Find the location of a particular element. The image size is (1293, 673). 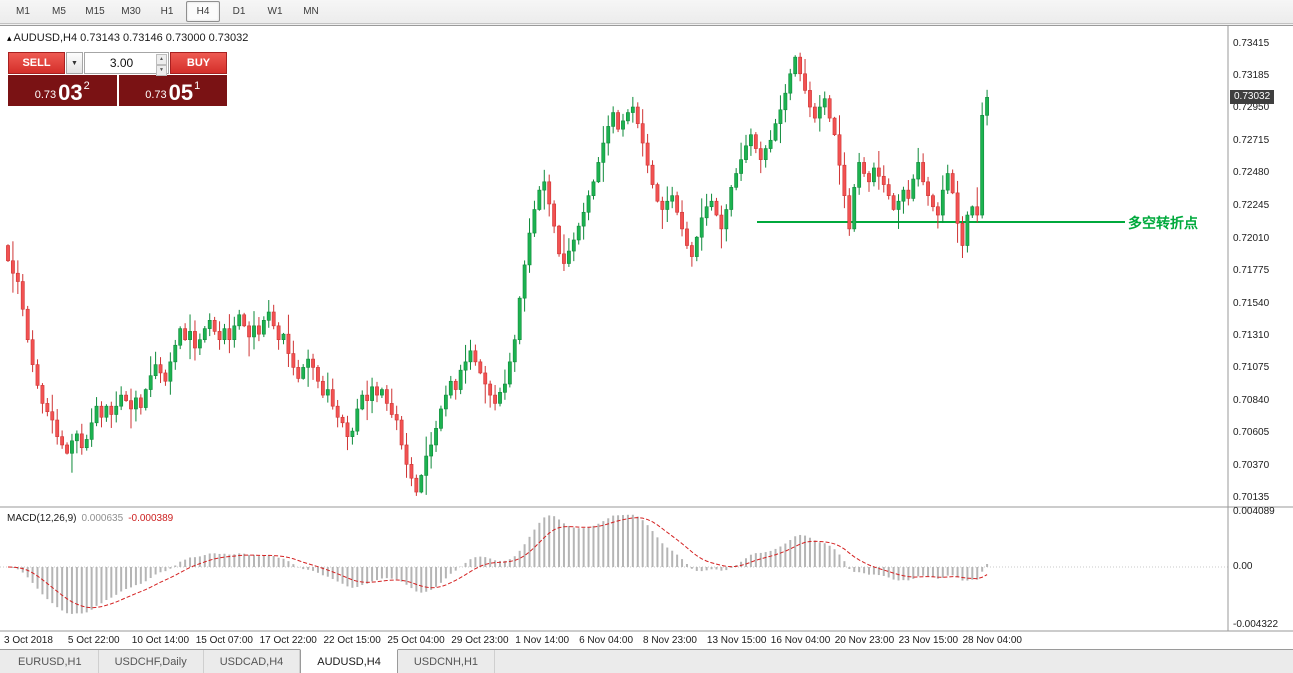

macd-axis-label: -0.004322 is located at coordinates (1256, 624).